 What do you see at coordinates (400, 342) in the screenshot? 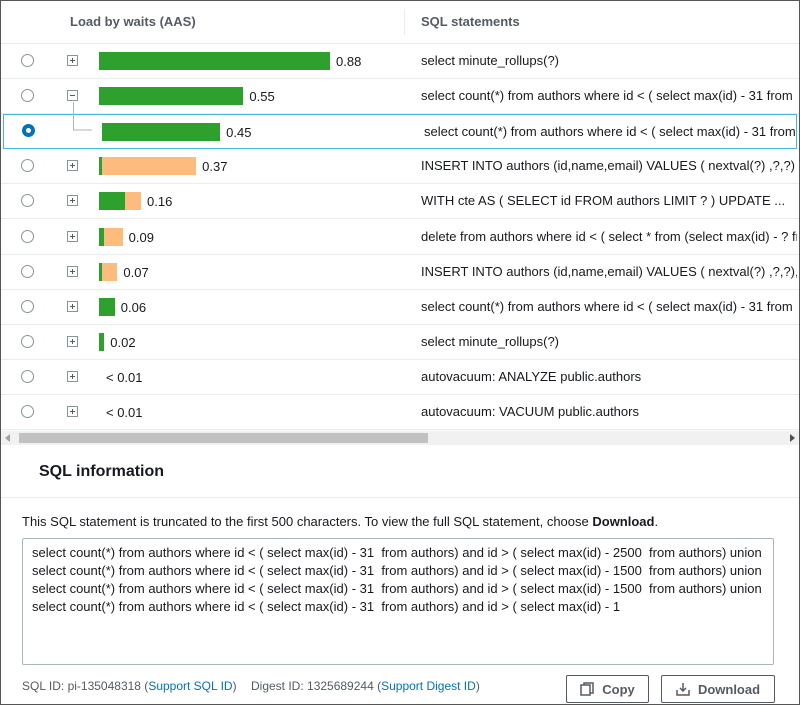
I see `table-row: 0.02 select minute_rollups(?)` at bounding box center [400, 342].